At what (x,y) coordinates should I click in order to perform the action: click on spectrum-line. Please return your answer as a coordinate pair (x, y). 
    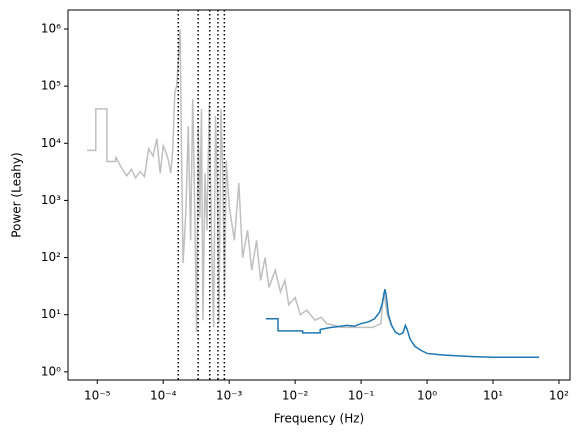
    Looking at the image, I should click on (402, 324).